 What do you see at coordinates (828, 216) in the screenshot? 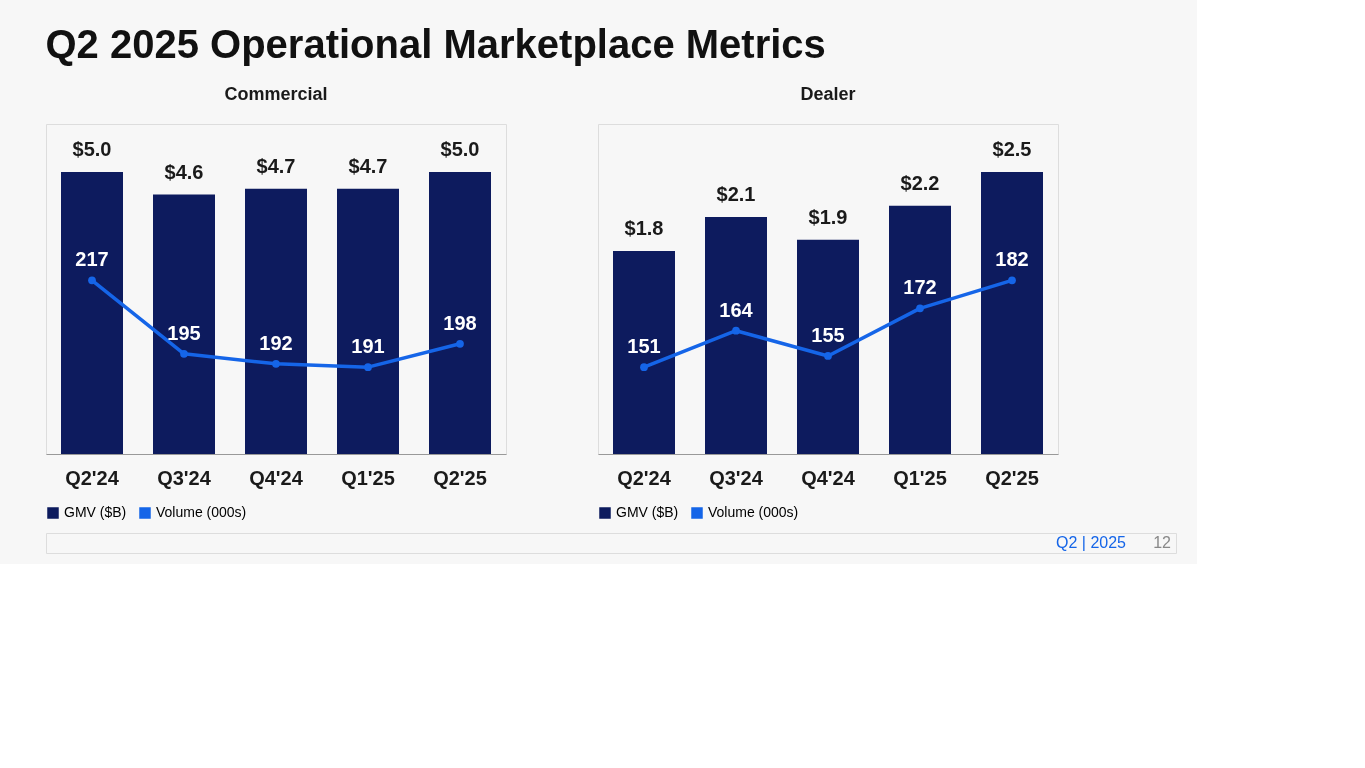
I see `data-label: $1.9` at bounding box center [828, 216].